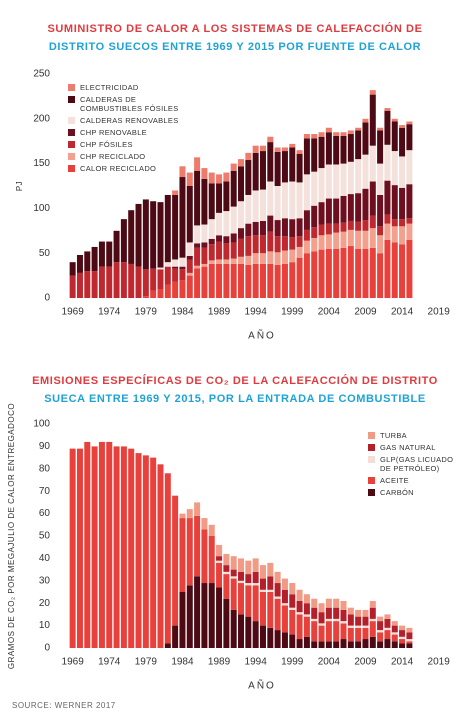  Describe the element at coordinates (329, 662) in the screenshot. I see `x-tick-label: 2004` at that location.